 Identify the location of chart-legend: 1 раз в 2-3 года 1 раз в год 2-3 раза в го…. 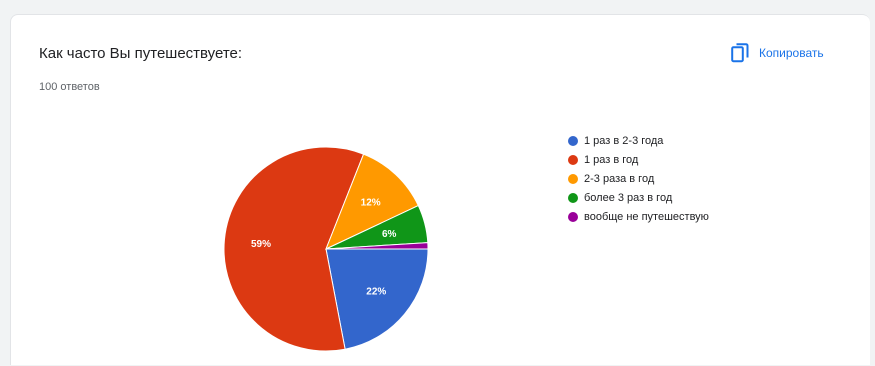
(638, 178).